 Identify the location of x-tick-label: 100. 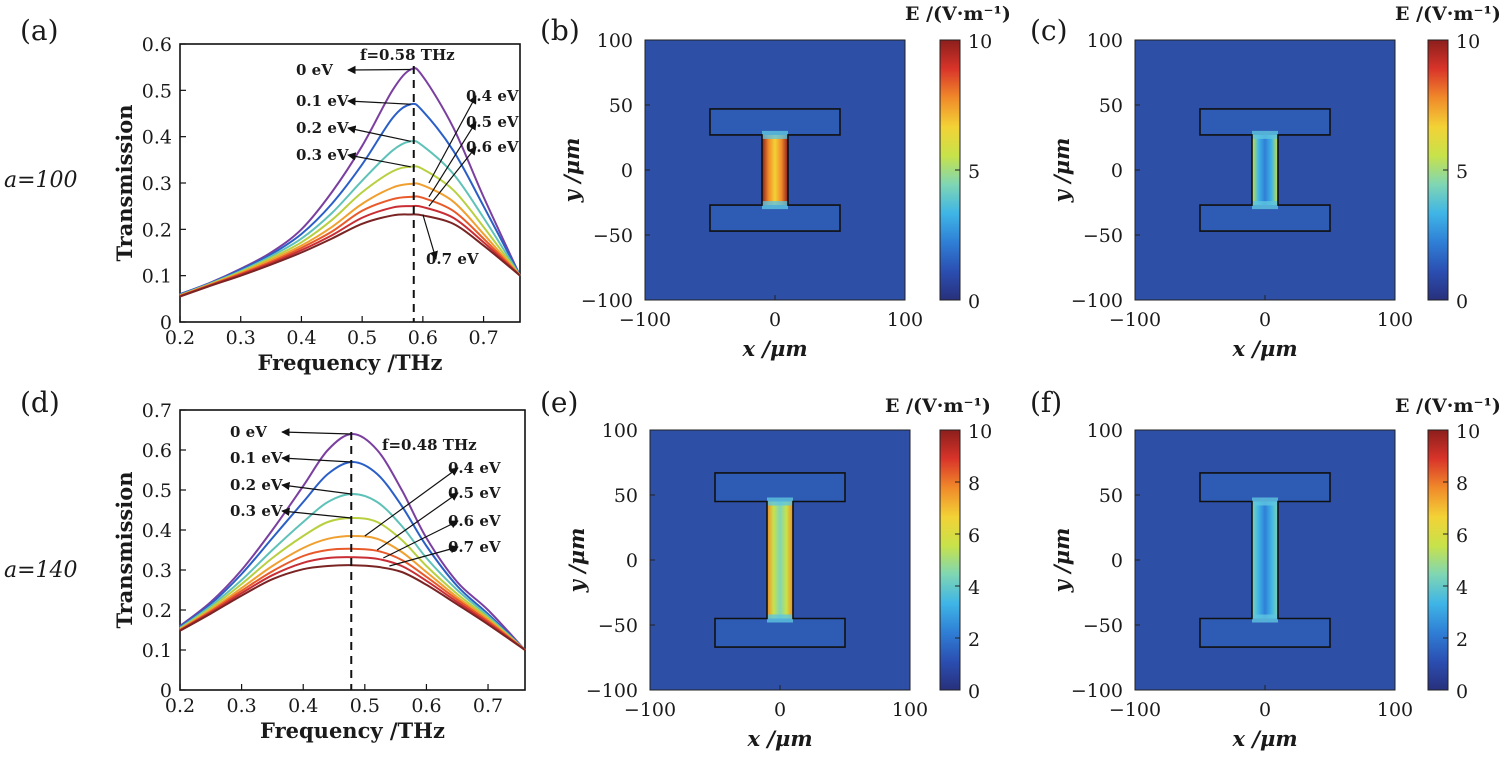
(1395, 320).